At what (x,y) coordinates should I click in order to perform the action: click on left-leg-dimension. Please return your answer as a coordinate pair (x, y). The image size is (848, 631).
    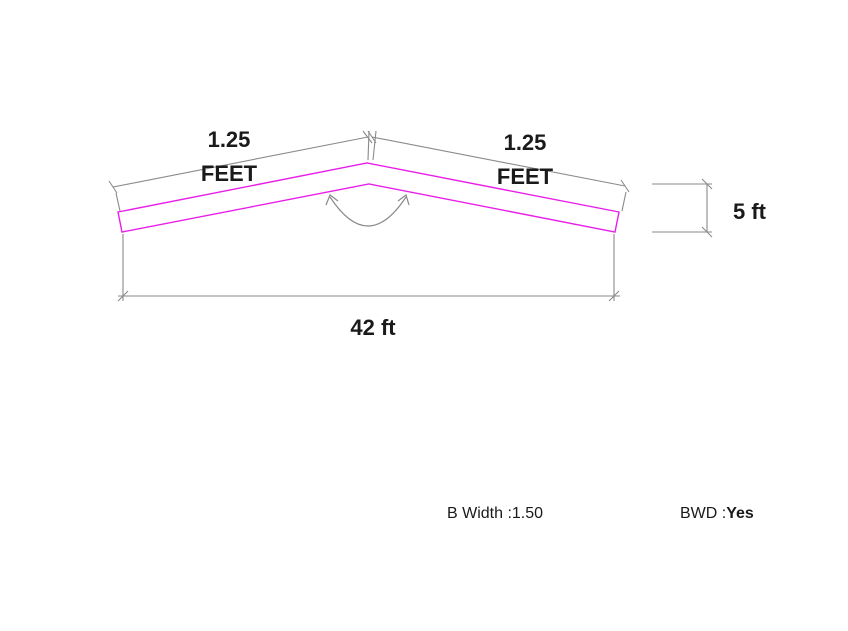
    Looking at the image, I should click on (240, 171).